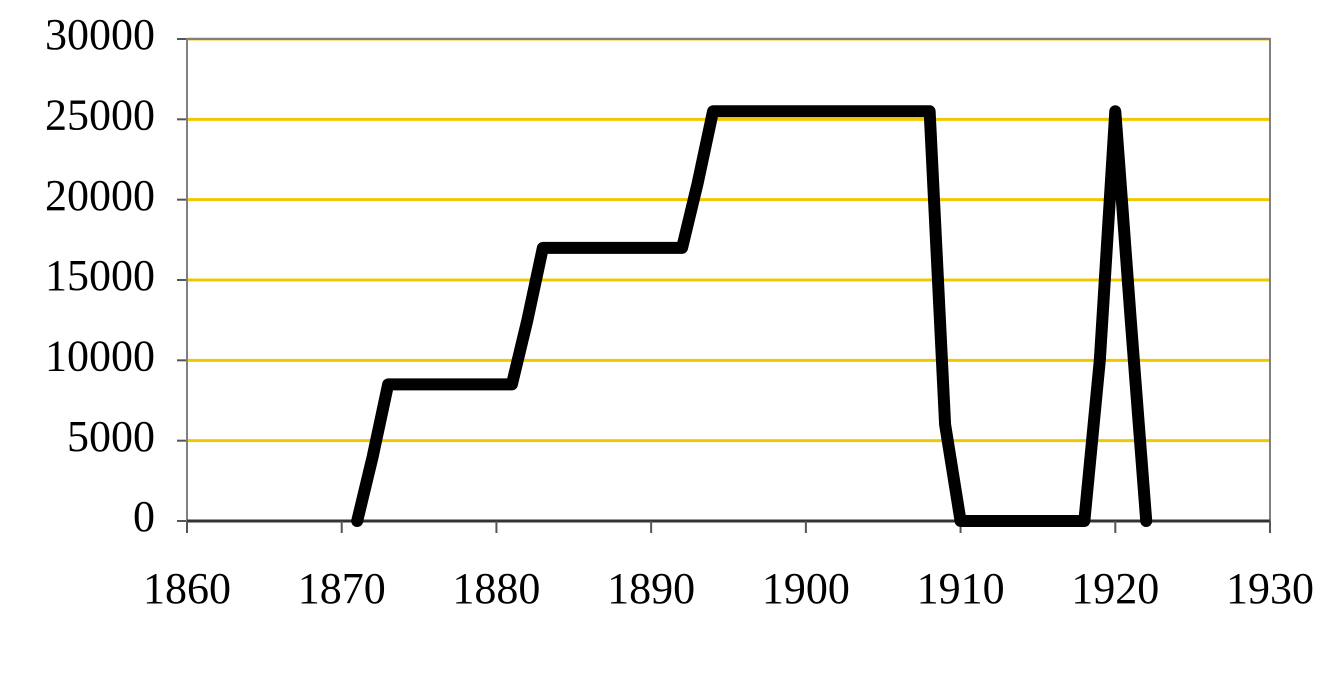 The height and width of the screenshot is (695, 1344). I want to click on y-tick-label: 0, so click(144, 516).